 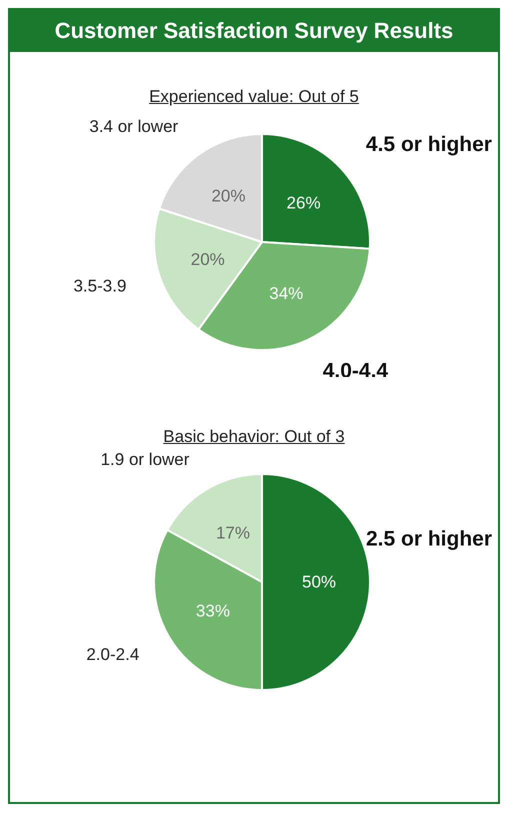 I want to click on slice-label: 1.9 or lower, so click(x=145, y=459).